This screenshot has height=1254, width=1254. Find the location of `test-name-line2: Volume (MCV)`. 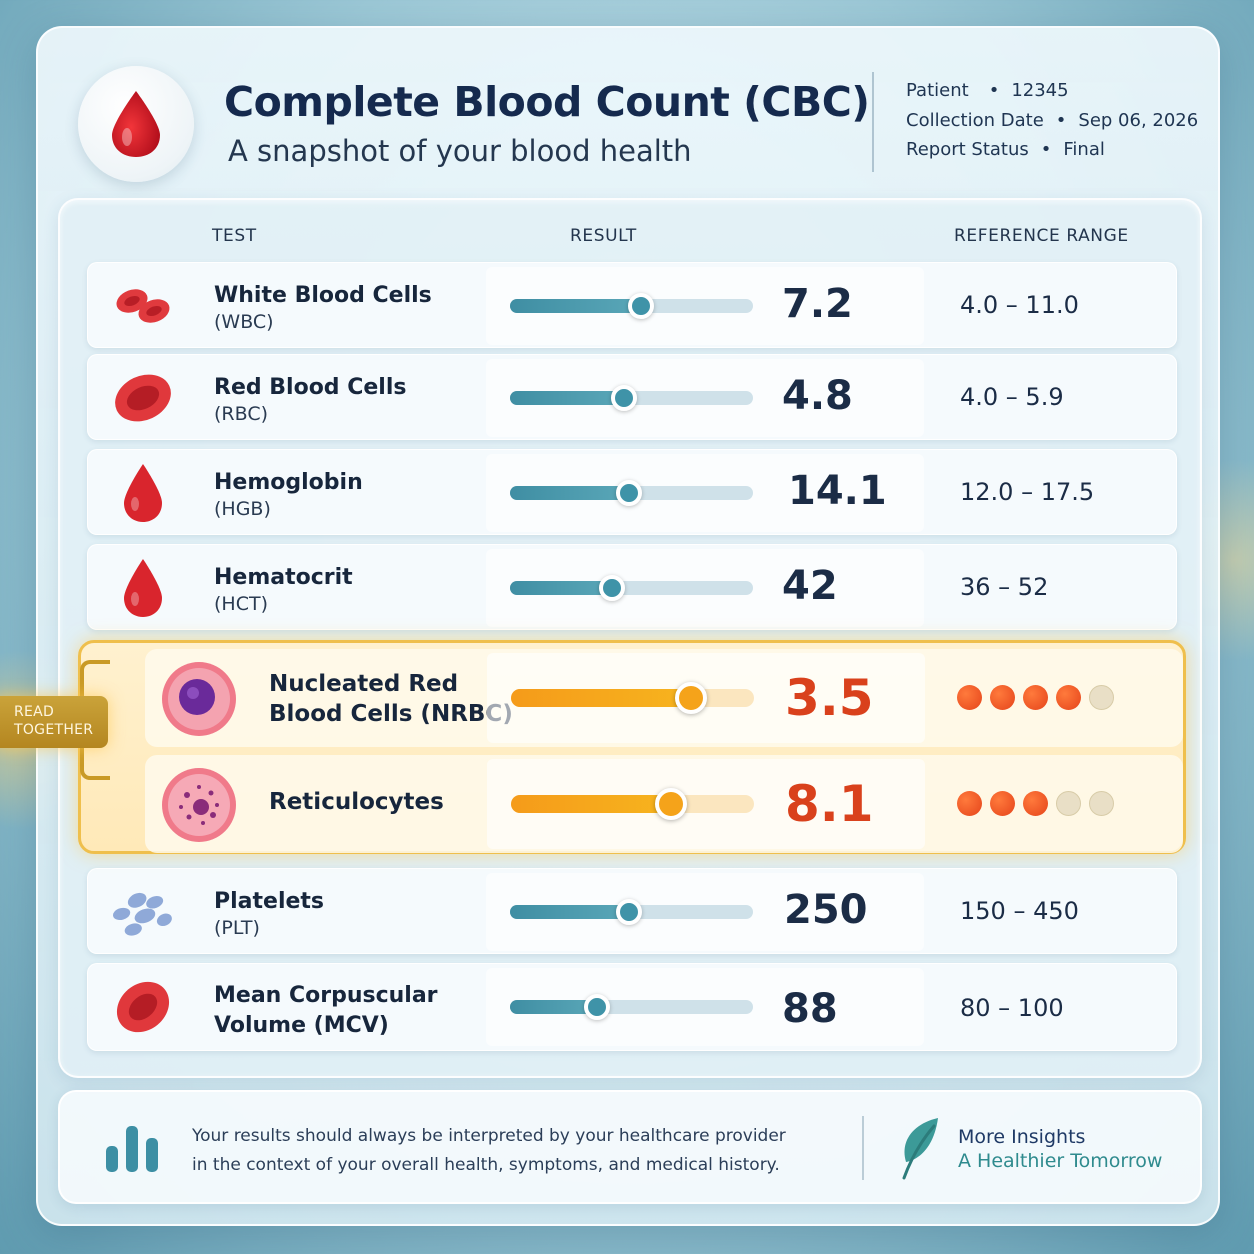

test-name-line2: Volume (MCV) is located at coordinates (301, 1025).